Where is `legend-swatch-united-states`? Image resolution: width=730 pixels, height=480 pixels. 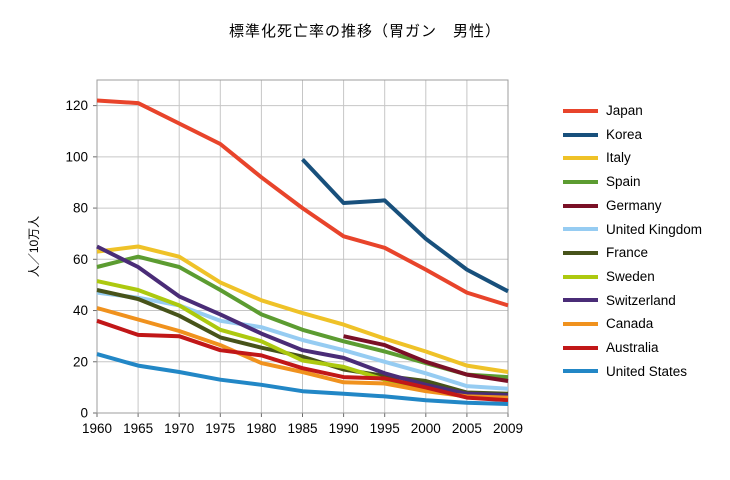 legend-swatch-united-states is located at coordinates (580, 371).